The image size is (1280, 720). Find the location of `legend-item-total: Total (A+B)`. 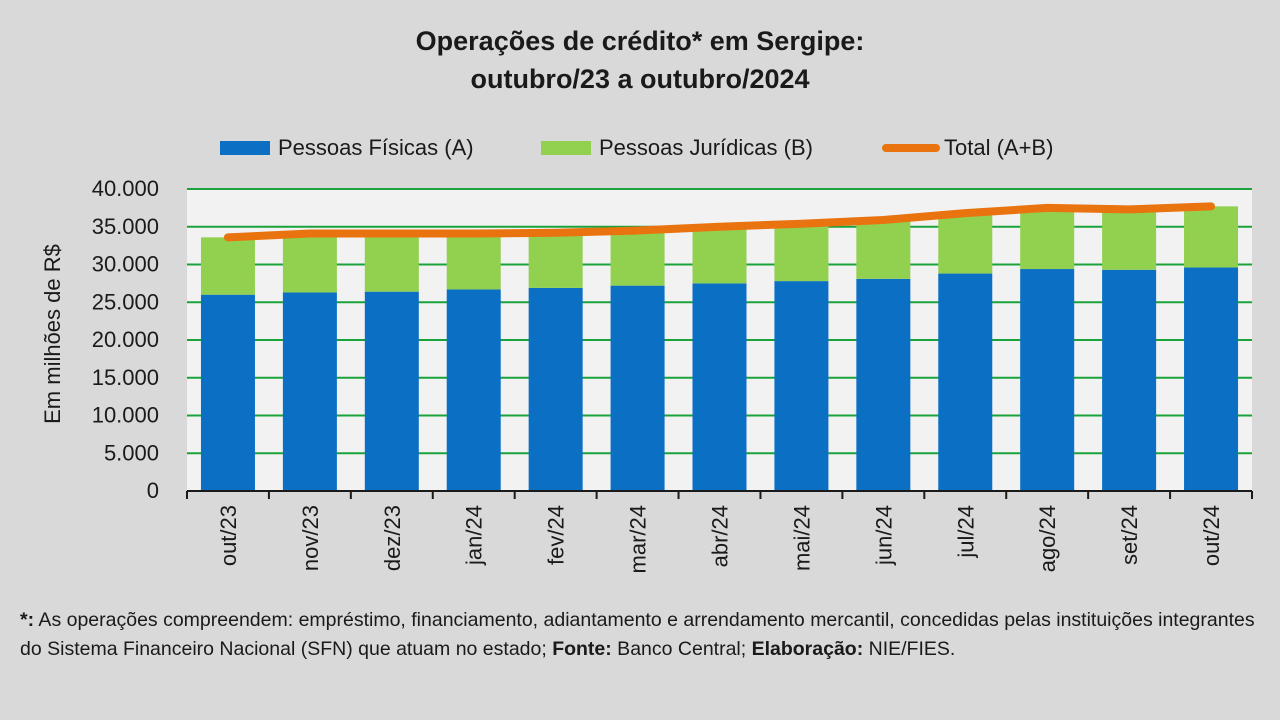

legend-item-total: Total (A+B) is located at coordinates (967, 148).